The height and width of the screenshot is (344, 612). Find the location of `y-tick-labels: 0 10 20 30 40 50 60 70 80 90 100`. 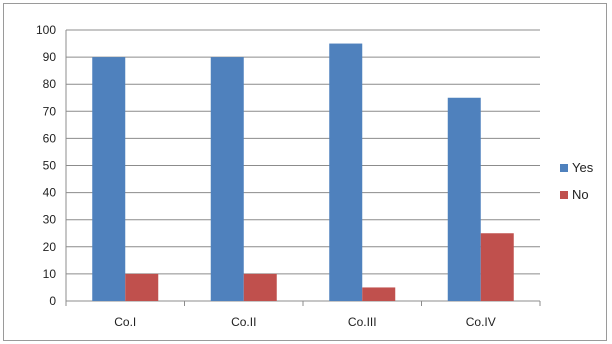

y-tick-labels: 0 10 20 30 40 50 60 70 80 90 100 is located at coordinates (46, 165).